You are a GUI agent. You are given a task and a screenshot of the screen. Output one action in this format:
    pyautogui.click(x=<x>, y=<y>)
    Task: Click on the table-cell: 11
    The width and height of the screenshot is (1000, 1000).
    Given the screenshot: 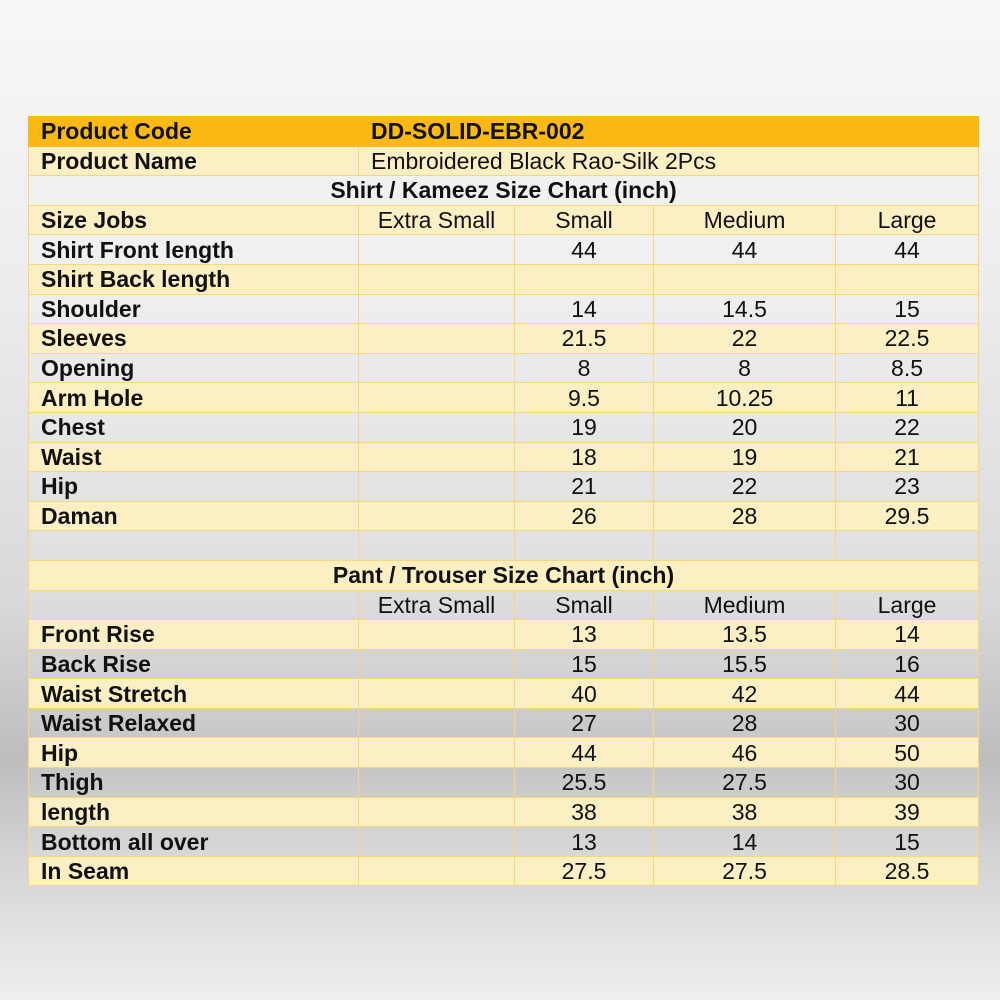 What is the action you would take?
    pyautogui.click(x=907, y=397)
    